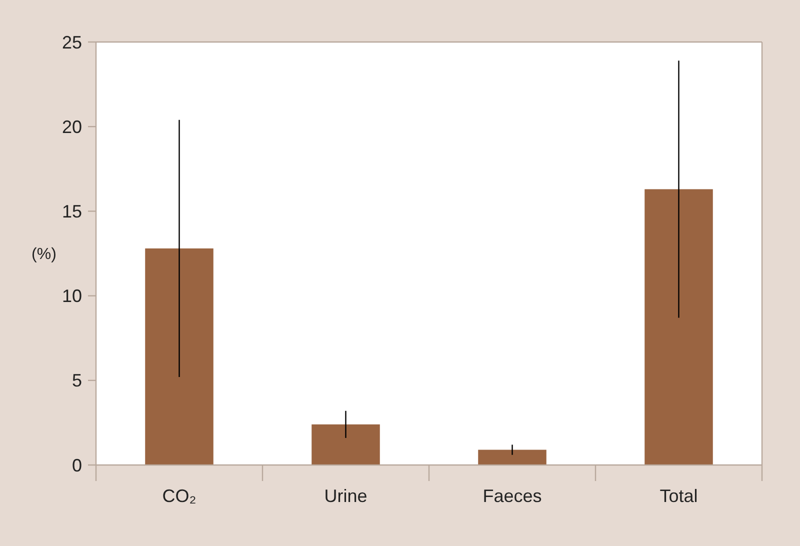 The width and height of the screenshot is (800, 546). What do you see at coordinates (346, 496) in the screenshot?
I see `x-tick-label: Urine` at bounding box center [346, 496].